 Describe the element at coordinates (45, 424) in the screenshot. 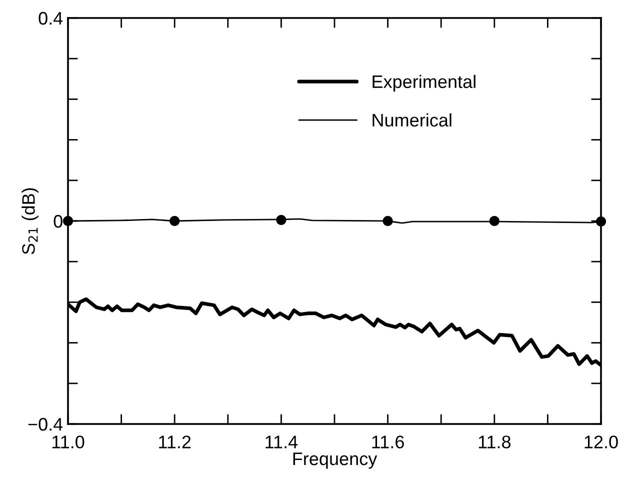

I see `y-tick-label: −0.4` at that location.